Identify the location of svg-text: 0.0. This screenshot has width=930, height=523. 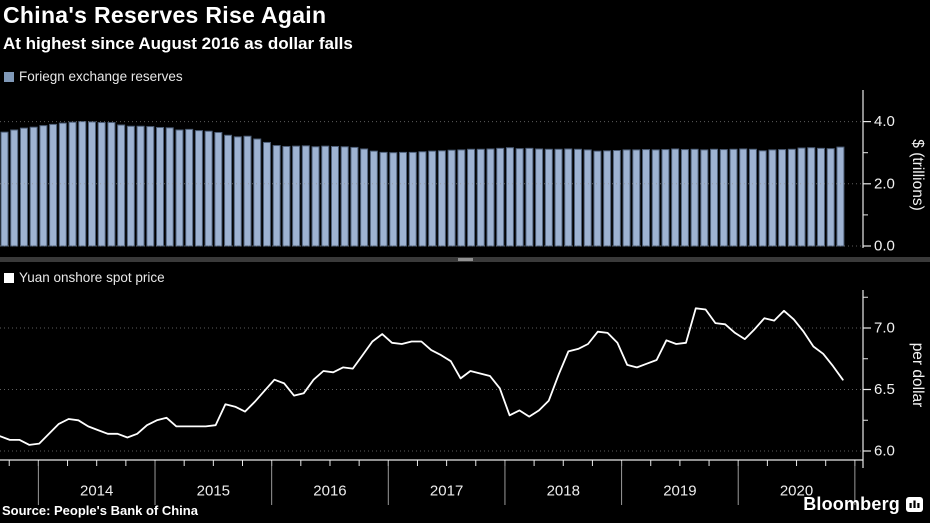
(884, 246).